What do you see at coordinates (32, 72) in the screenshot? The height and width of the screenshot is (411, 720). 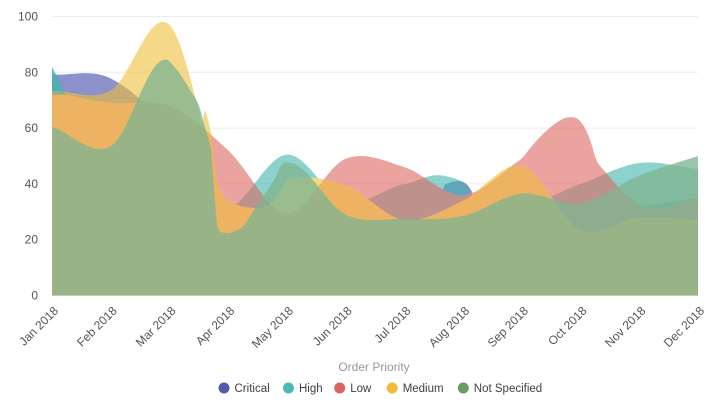 I see `svg-text: 80` at bounding box center [32, 72].